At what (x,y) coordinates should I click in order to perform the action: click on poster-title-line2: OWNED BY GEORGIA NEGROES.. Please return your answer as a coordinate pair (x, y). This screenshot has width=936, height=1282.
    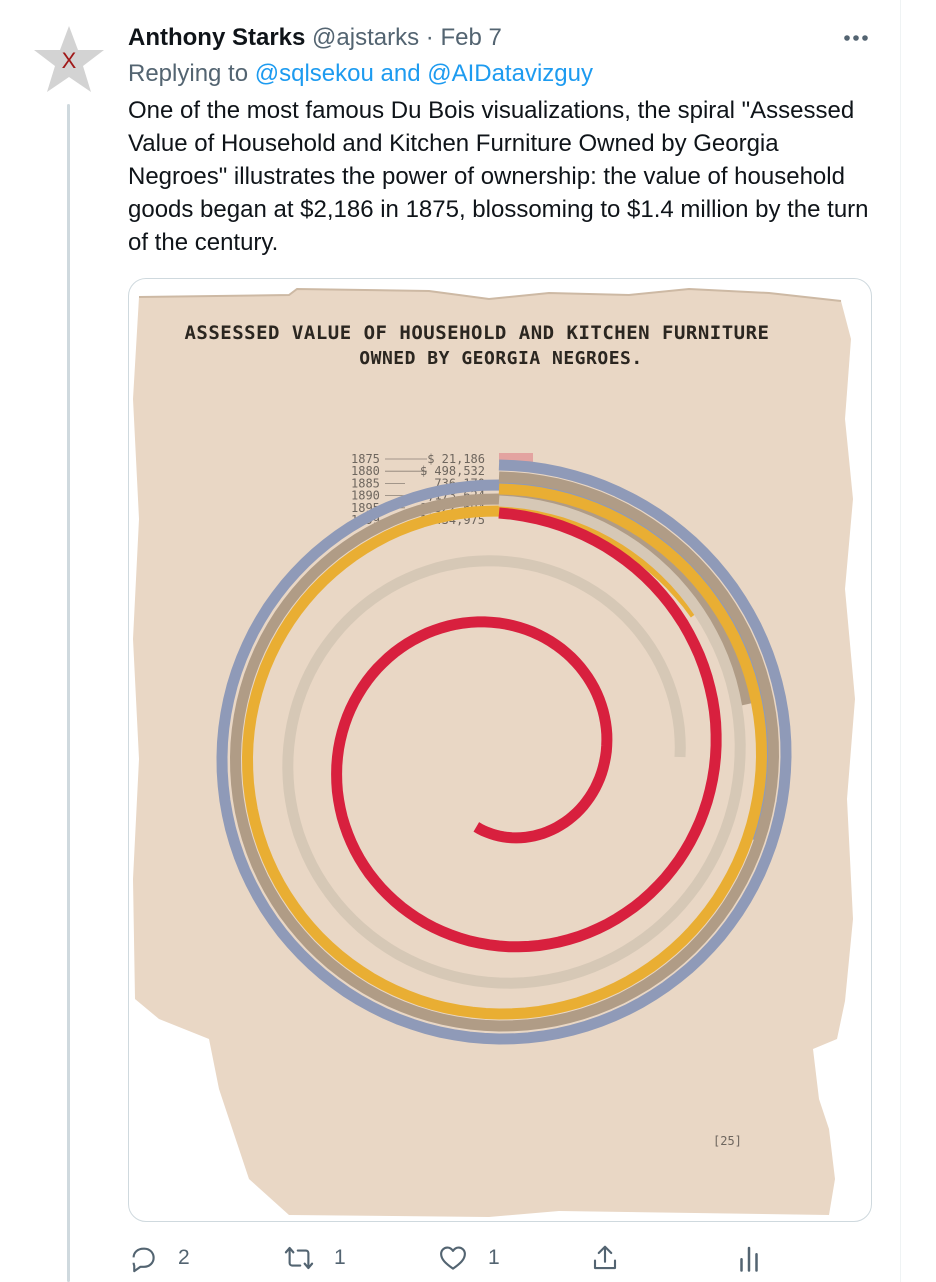
    Looking at the image, I should click on (500, 358).